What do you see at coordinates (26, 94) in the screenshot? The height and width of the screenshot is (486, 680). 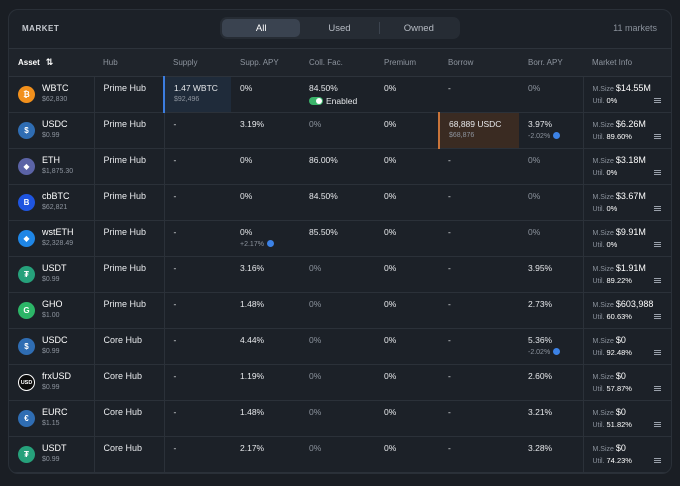 I see `bitcoin-icon: ₿` at bounding box center [26, 94].